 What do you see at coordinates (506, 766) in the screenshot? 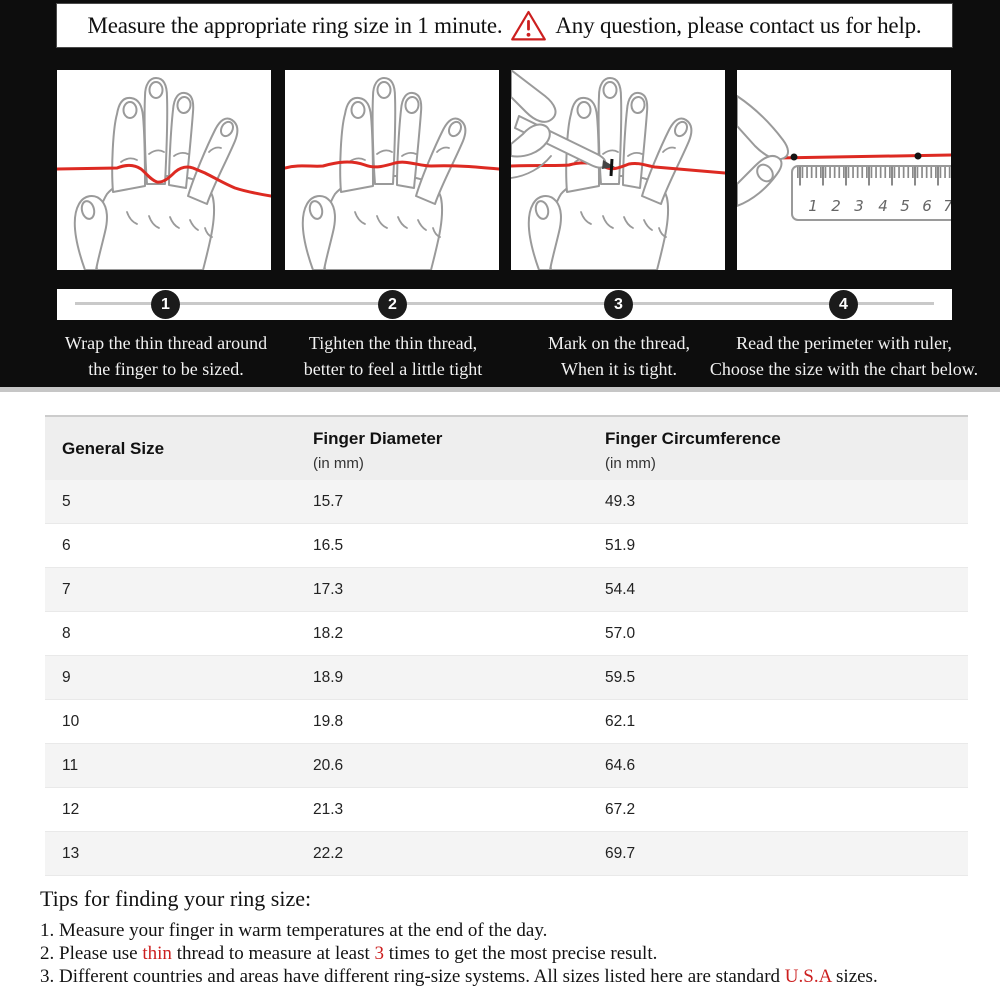
I see `table-row: 11 20.6 64.6` at bounding box center [506, 766].